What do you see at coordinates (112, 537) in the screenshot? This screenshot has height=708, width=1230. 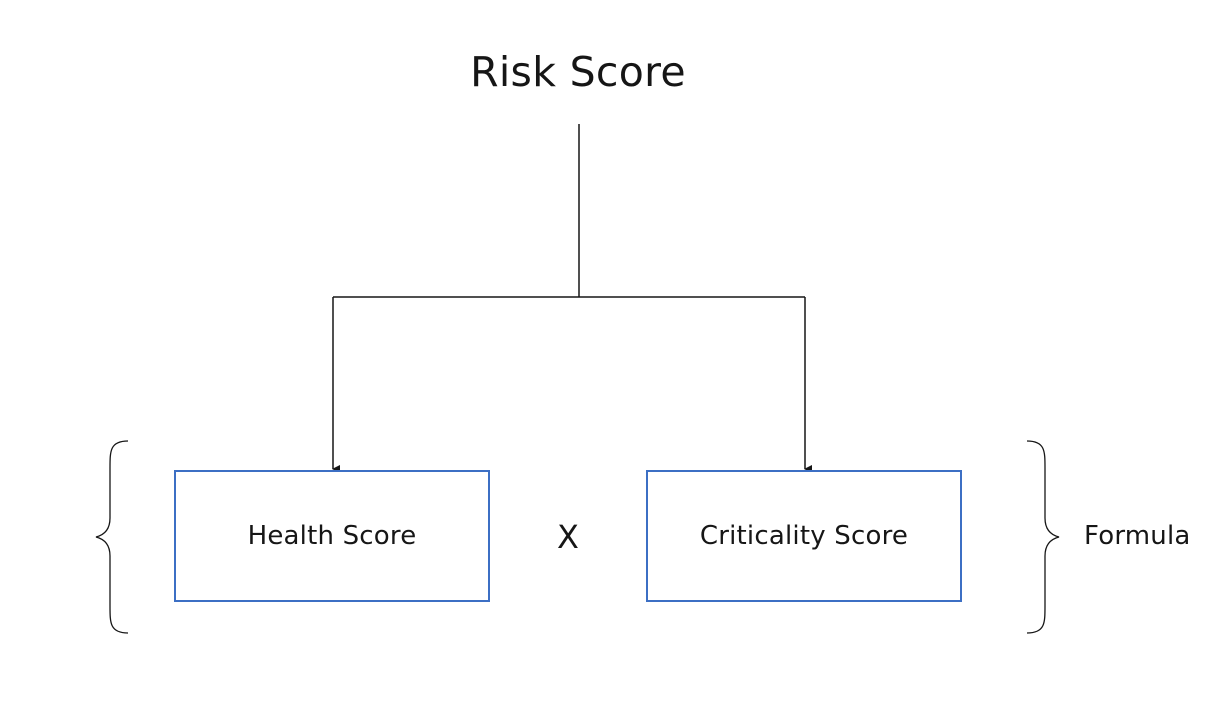 I see `left-brace` at bounding box center [112, 537].